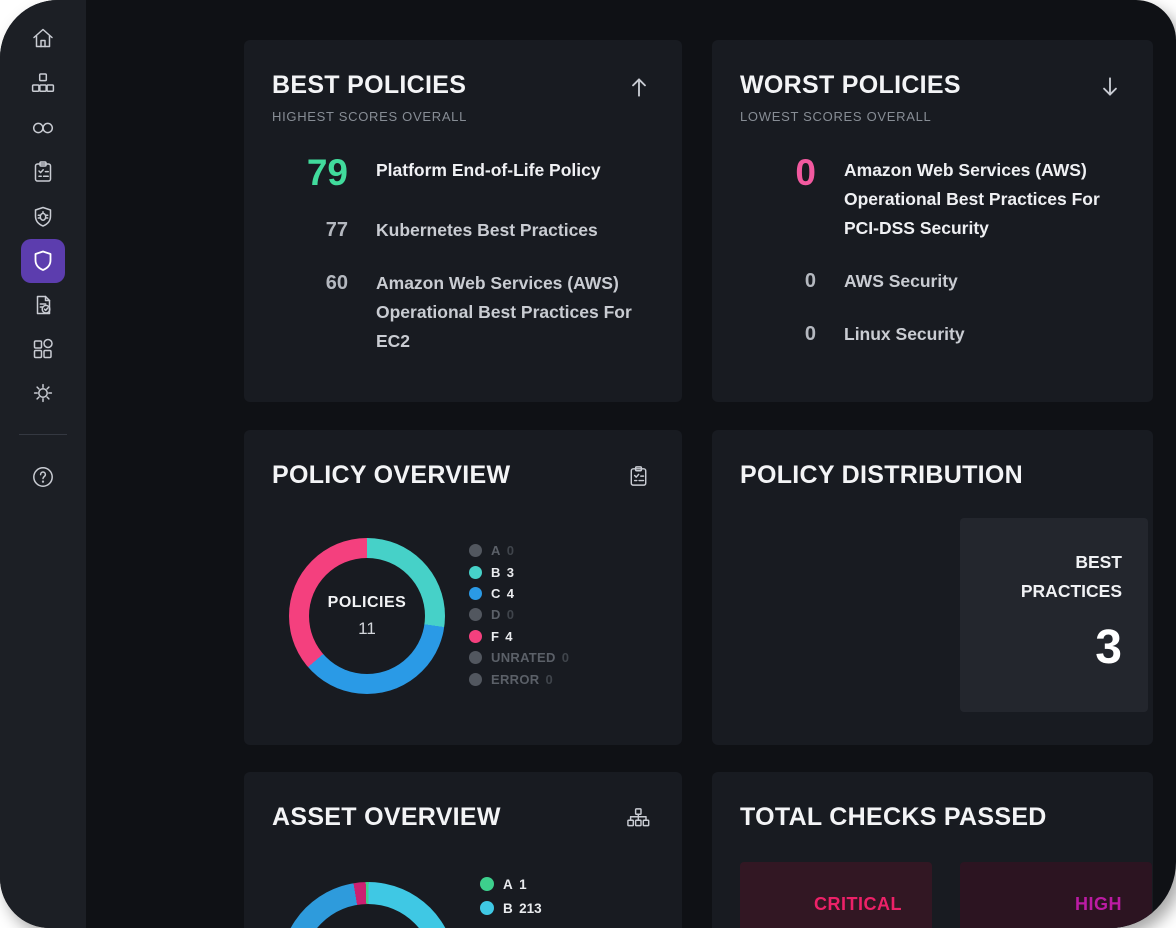 The width and height of the screenshot is (1176, 928). Describe the element at coordinates (1098, 904) in the screenshot. I see `tile-label: HIGH` at that location.